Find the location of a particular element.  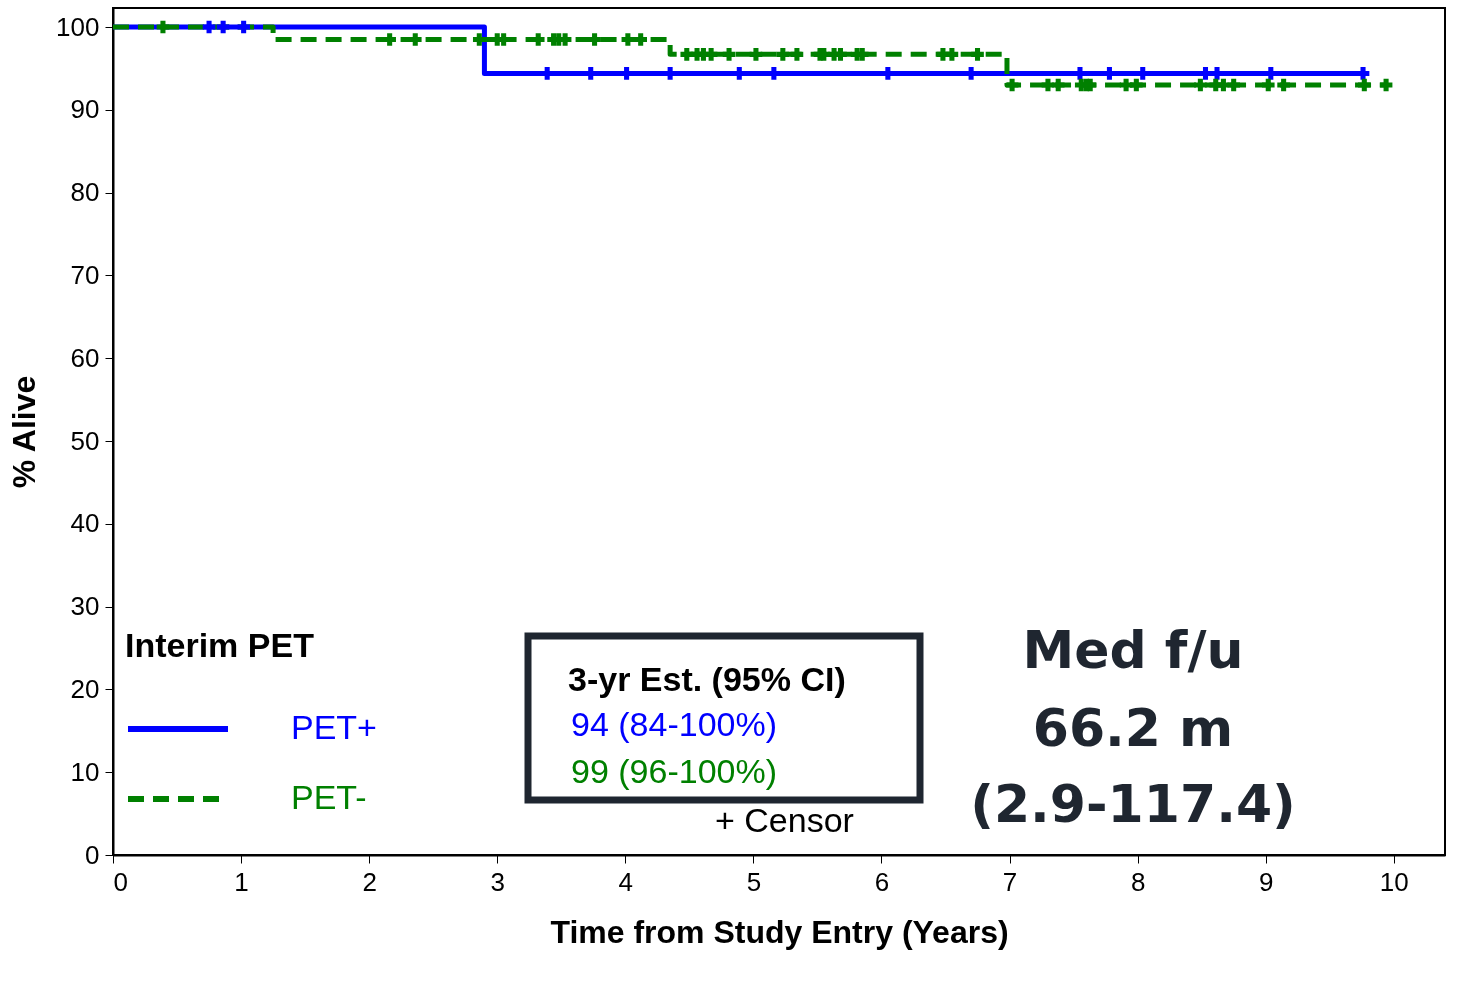

y-axis-title: % Alive is located at coordinates (24, 432).